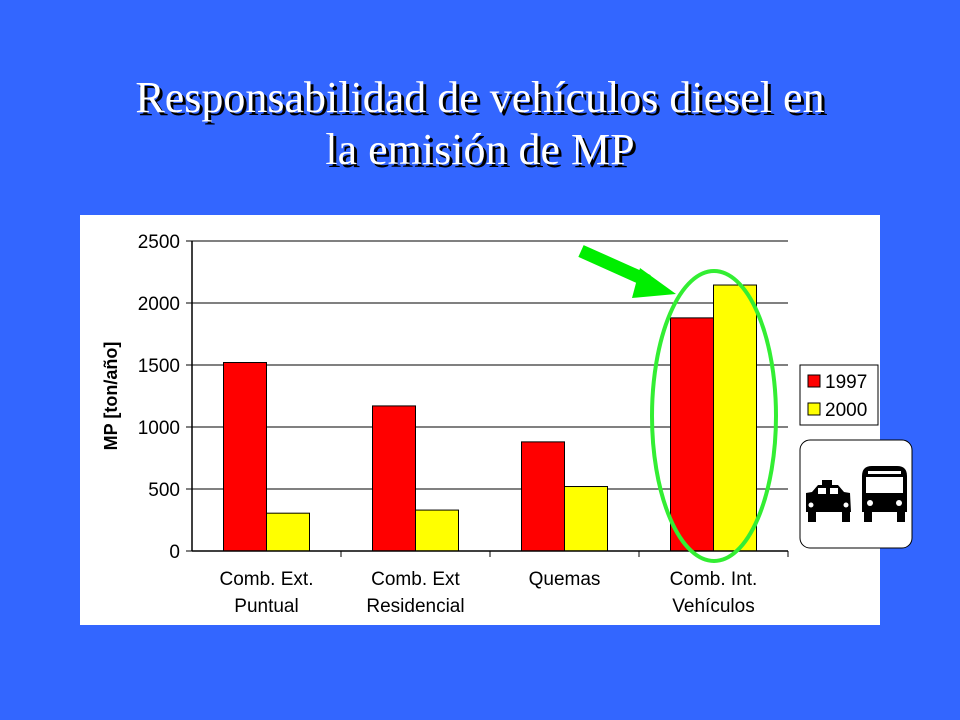 The width and height of the screenshot is (960, 720). What do you see at coordinates (245, 457) in the screenshot?
I see `bar-1997-cat1` at bounding box center [245, 457].